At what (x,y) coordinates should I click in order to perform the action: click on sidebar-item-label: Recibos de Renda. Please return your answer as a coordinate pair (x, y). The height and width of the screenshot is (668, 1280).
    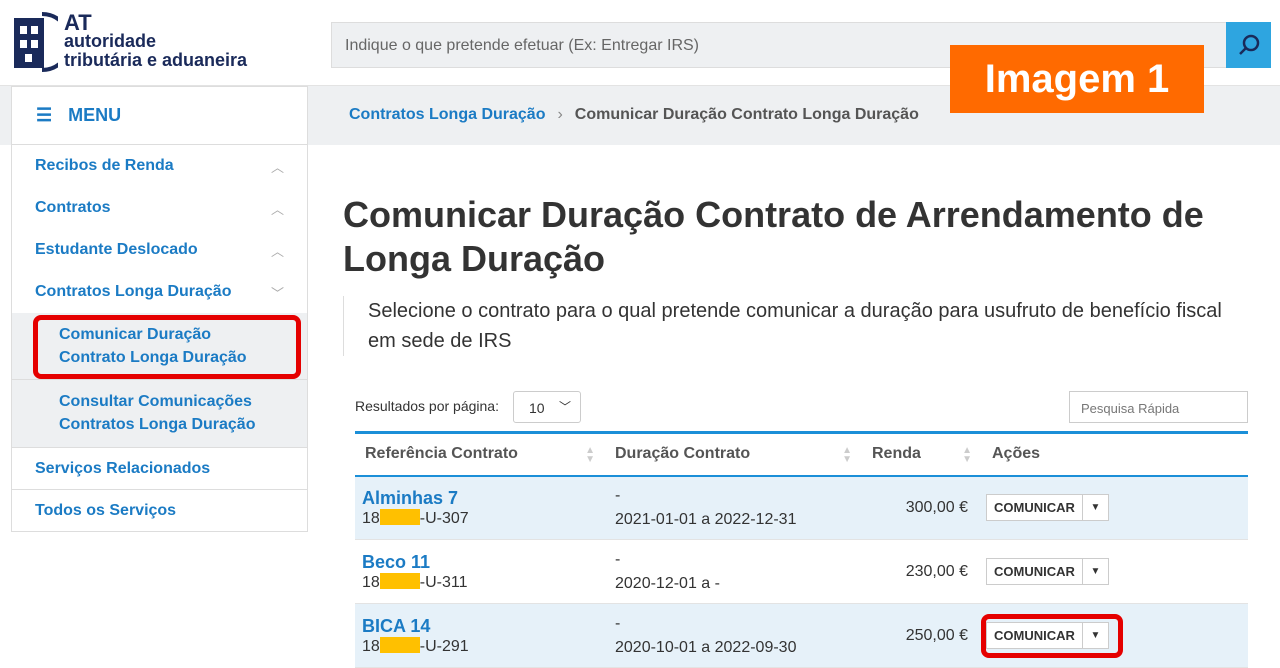
    Looking at the image, I should click on (104, 165).